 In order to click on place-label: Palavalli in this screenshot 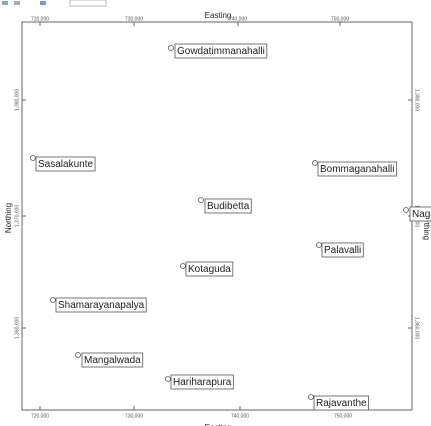, I will do `click(342, 250)`.